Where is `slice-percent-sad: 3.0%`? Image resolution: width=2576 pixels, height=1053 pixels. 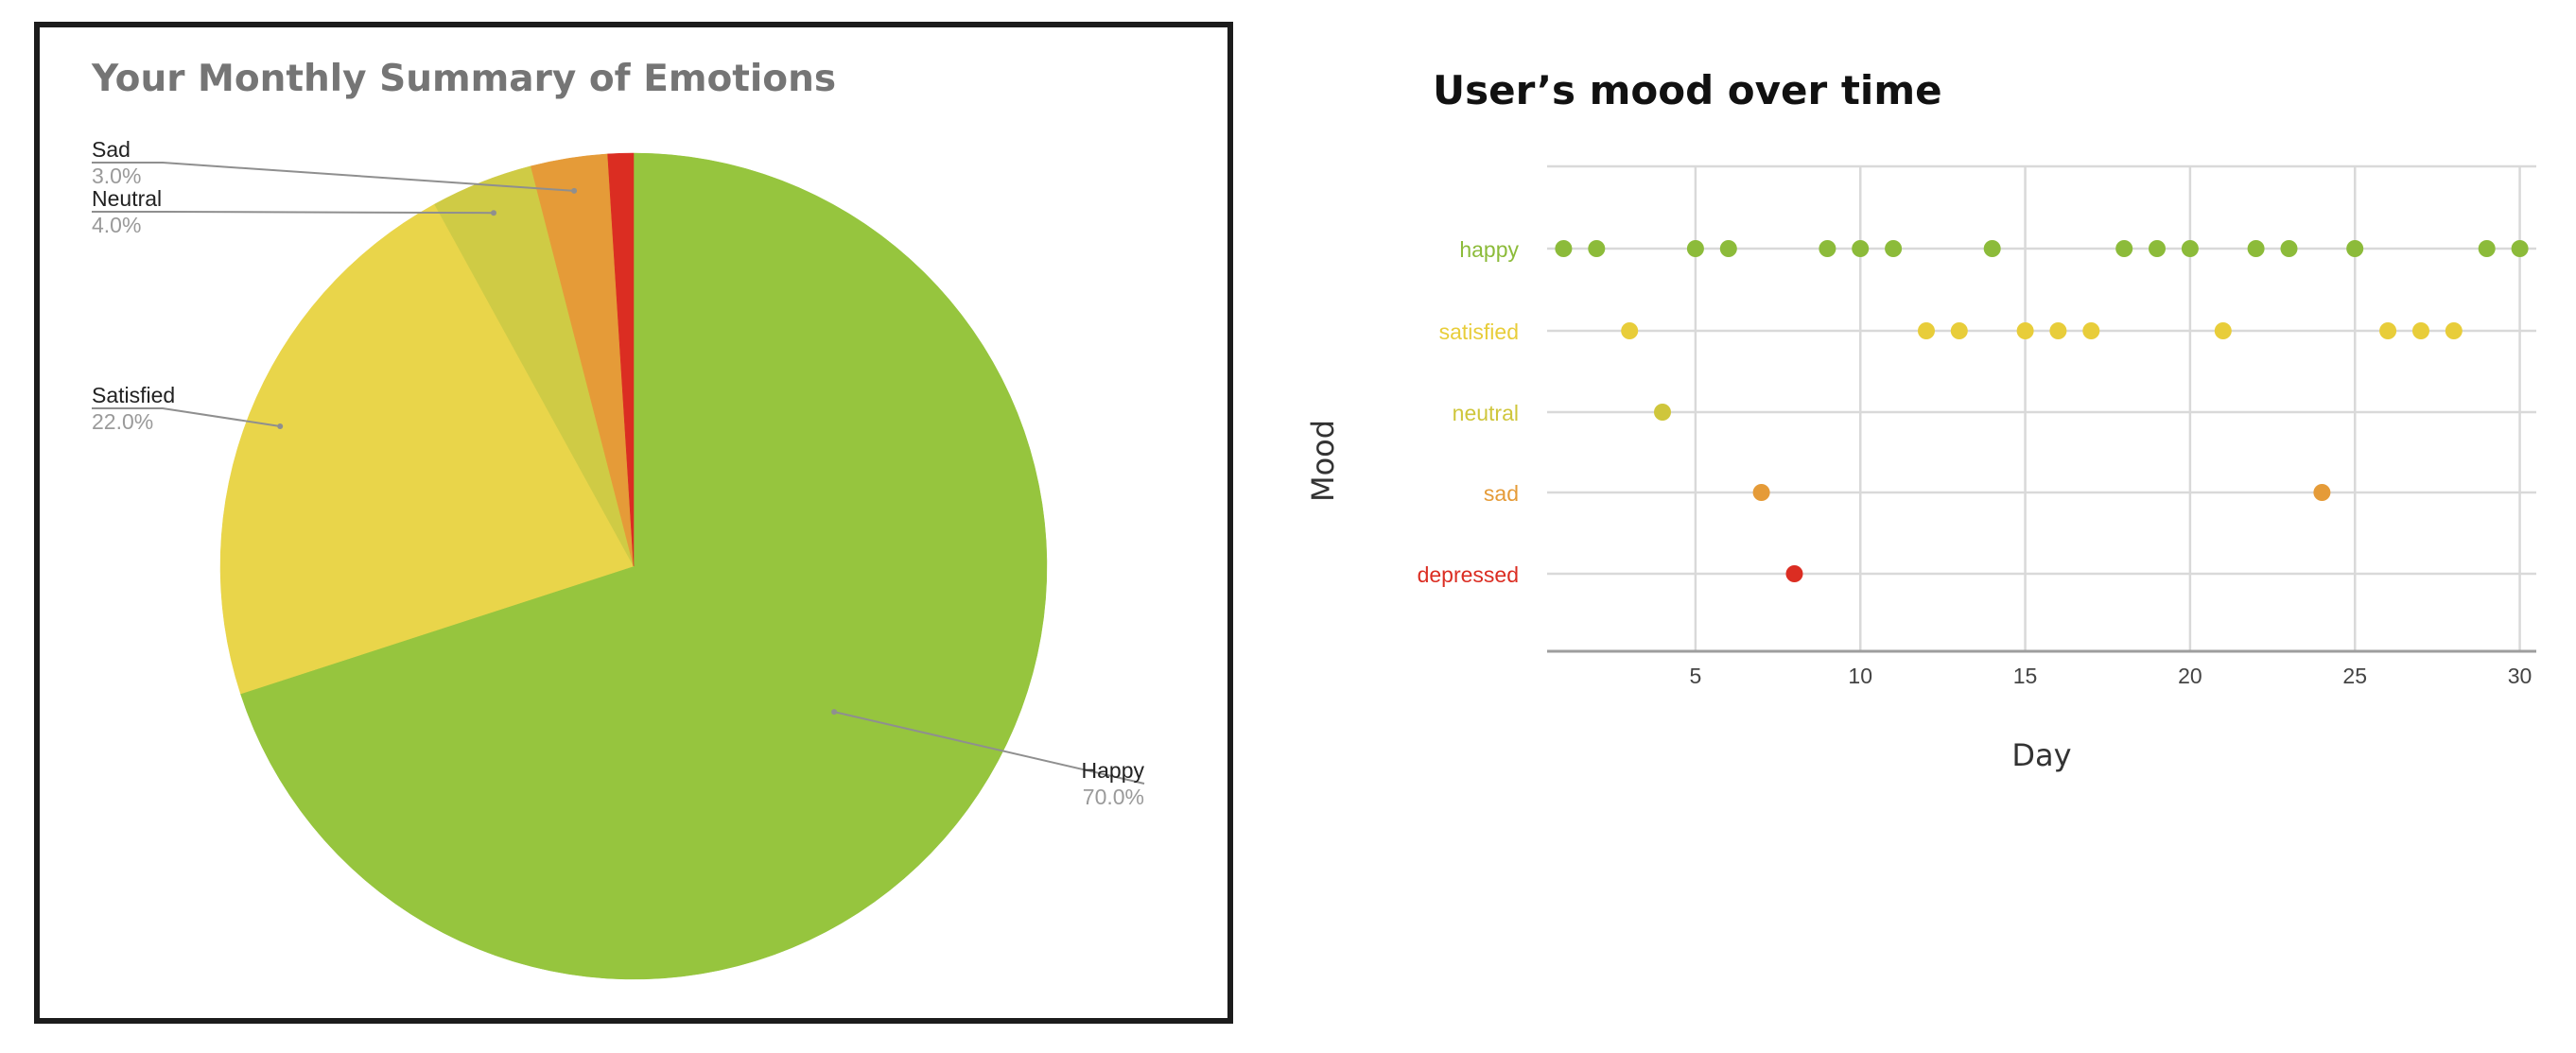 slice-percent-sad: 3.0% is located at coordinates (116, 176).